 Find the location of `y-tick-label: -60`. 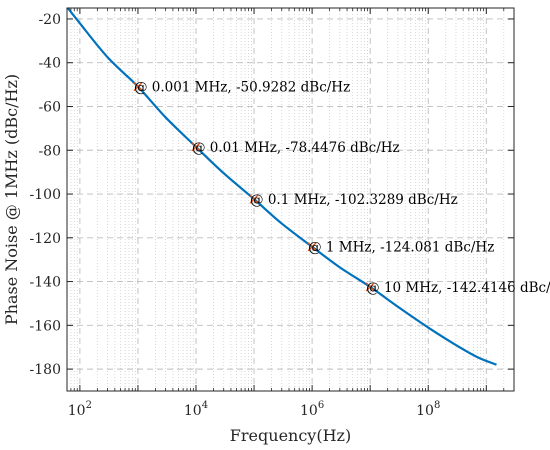

y-tick-label: -60 is located at coordinates (49, 107).